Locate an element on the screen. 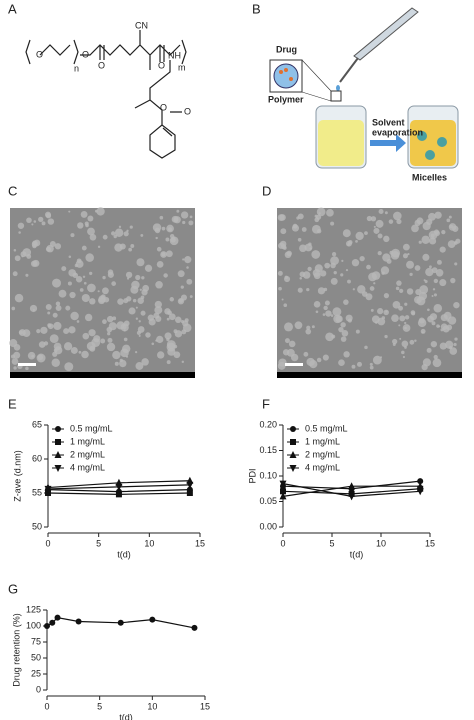 The height and width of the screenshot is (720, 474). x-tick-label: 10 is located at coordinates (381, 543).